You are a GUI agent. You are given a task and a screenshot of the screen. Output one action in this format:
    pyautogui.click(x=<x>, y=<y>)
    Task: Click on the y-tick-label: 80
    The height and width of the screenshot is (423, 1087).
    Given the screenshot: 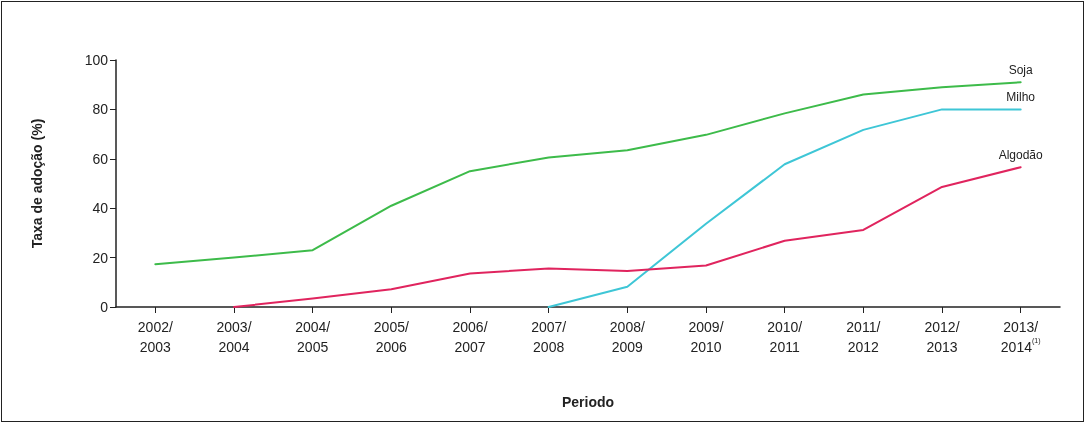 What is the action you would take?
    pyautogui.click(x=100, y=109)
    